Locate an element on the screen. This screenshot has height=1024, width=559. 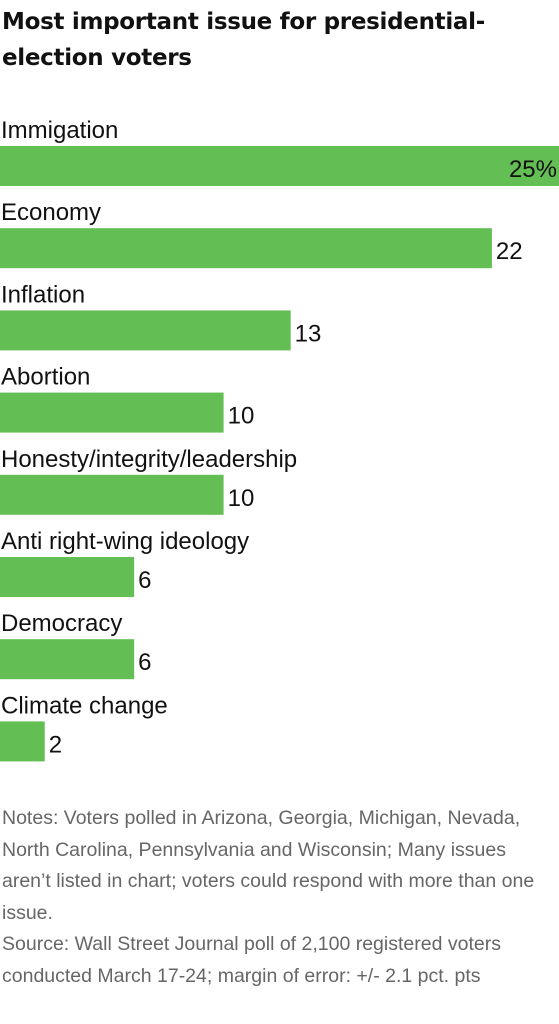
category-label-anti-right-wing-ideology: Anti right-wing ideology is located at coordinates (125, 541).